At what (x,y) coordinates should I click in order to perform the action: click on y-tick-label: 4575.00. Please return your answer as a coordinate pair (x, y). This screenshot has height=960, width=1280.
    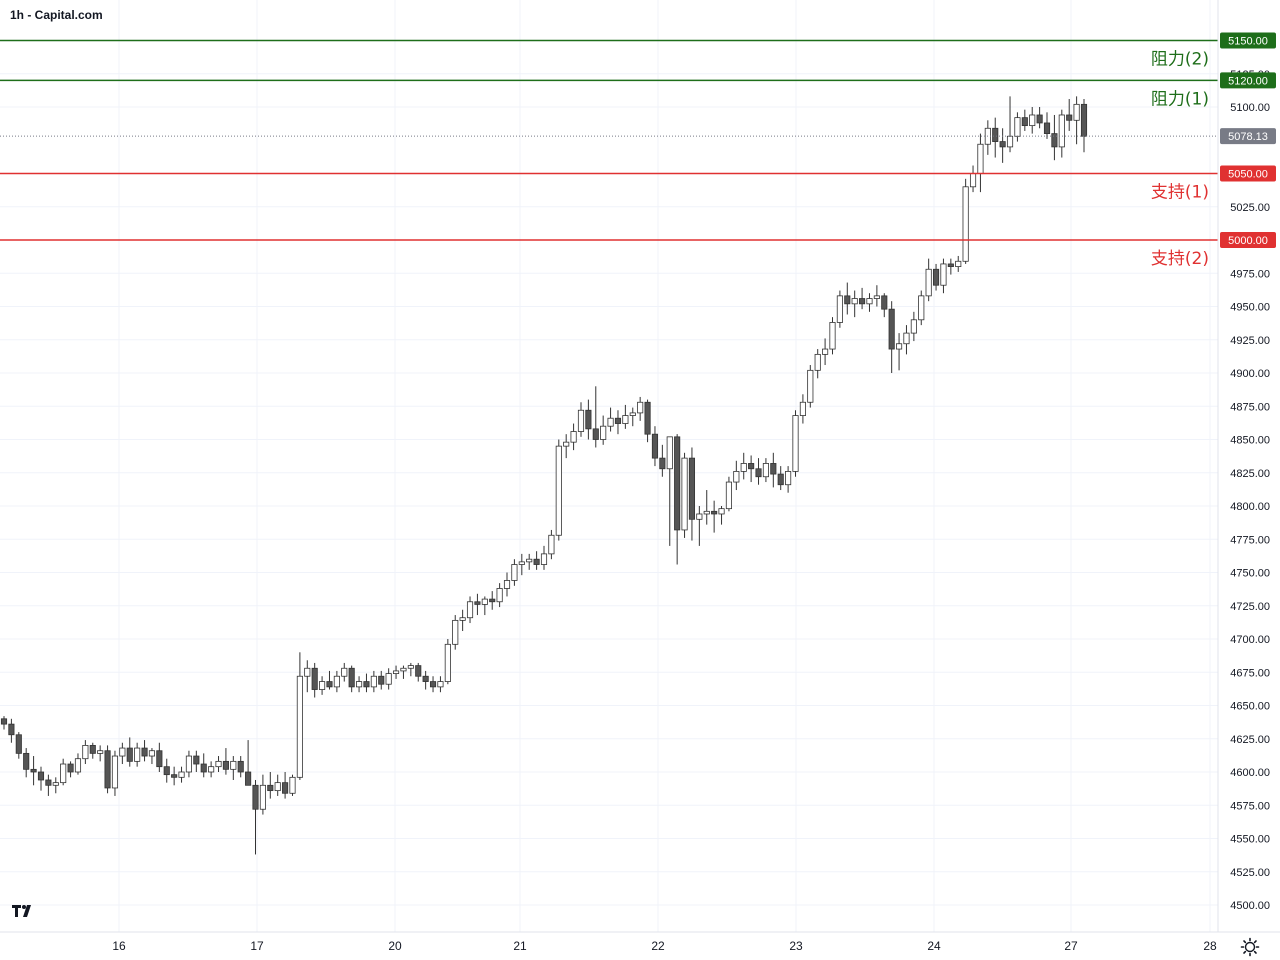
    Looking at the image, I should click on (1250, 806).